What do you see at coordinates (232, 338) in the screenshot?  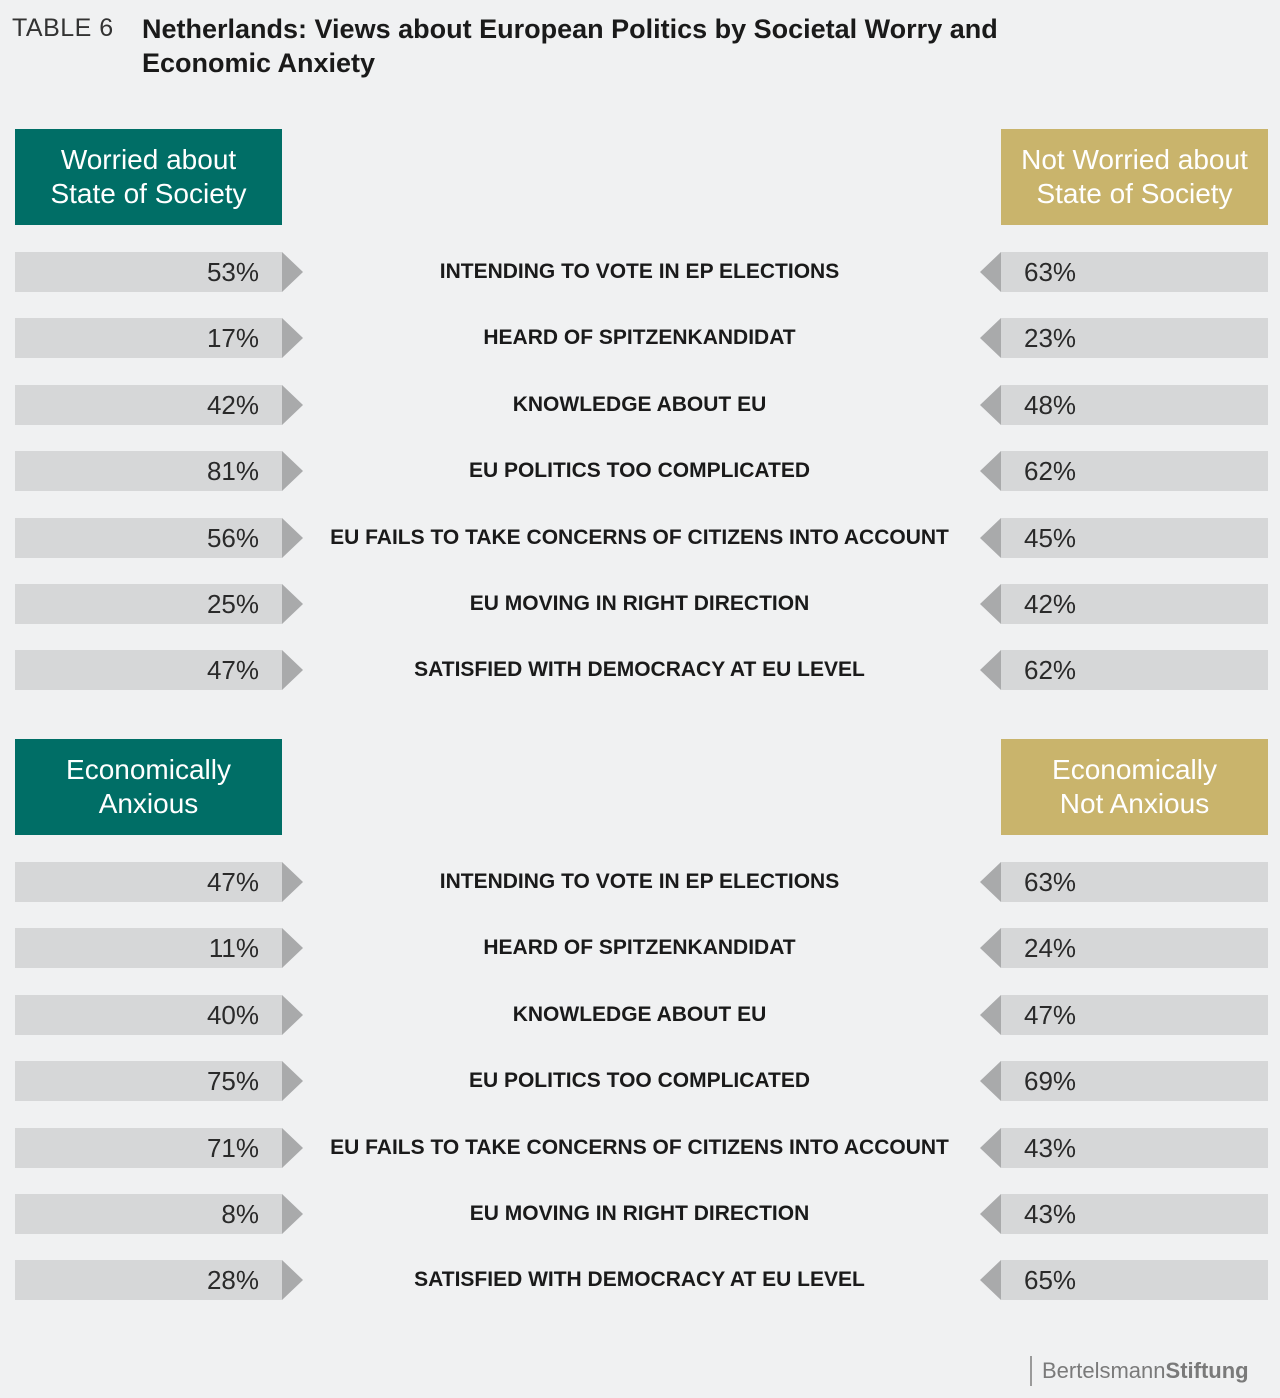 I see `left-value: 17%` at bounding box center [232, 338].